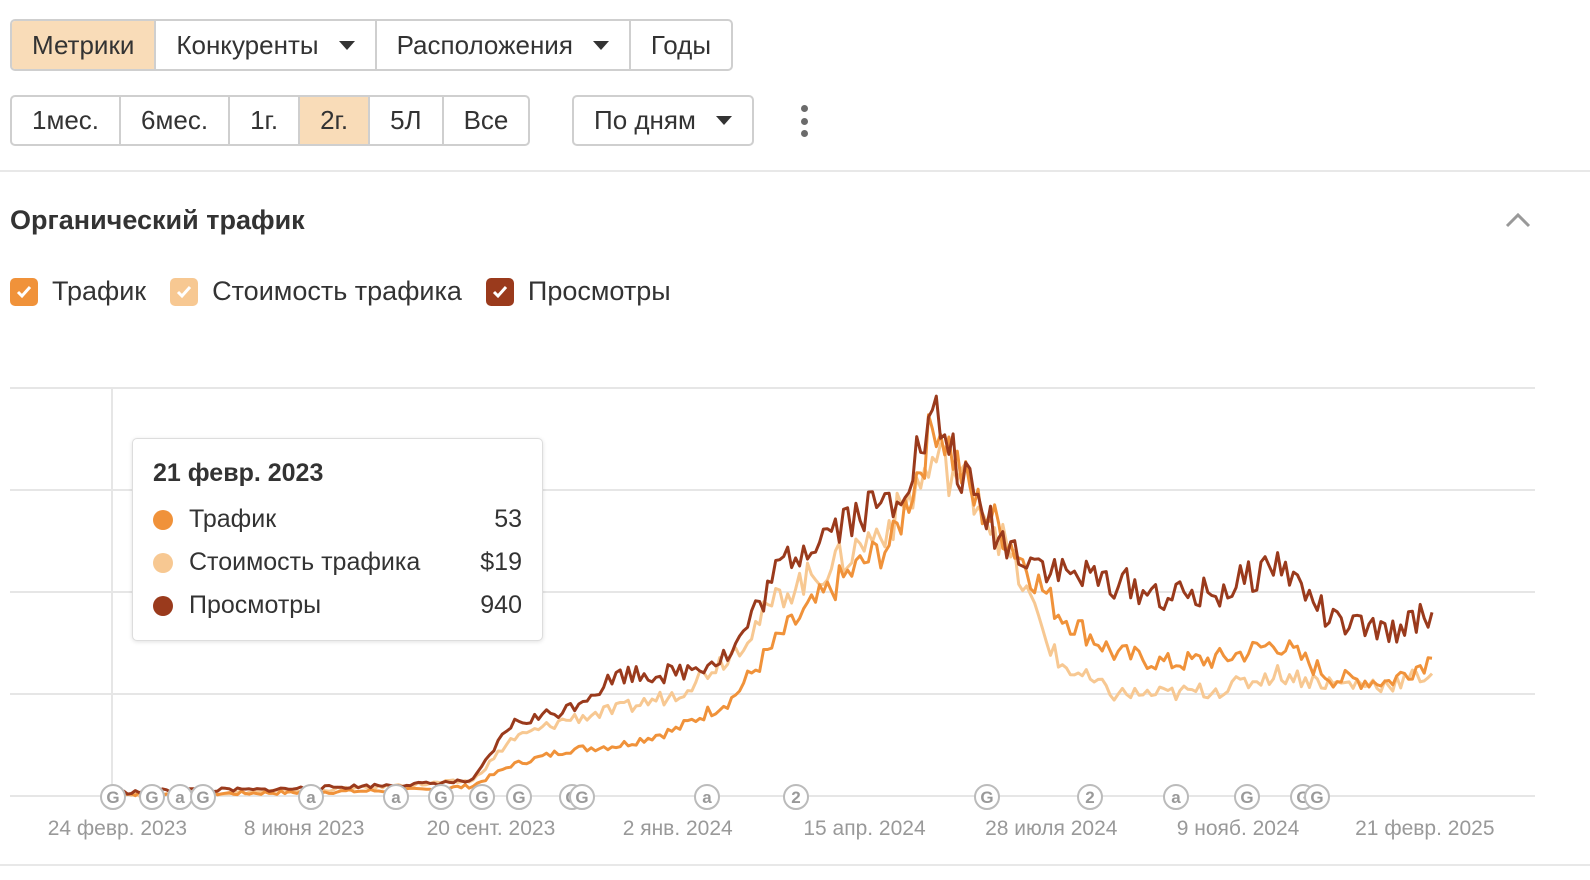 The height and width of the screenshot is (880, 1590). I want to click on more-options-icon, so click(804, 121).